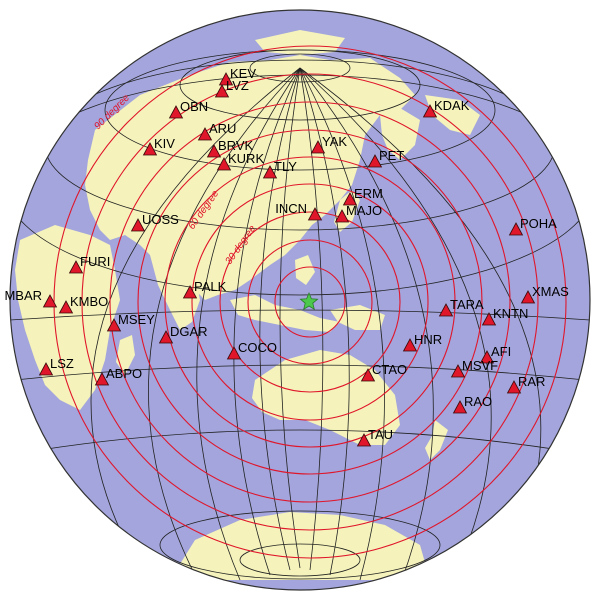 The image size is (595, 593). What do you see at coordinates (62, 363) in the screenshot?
I see `station-label: LSZ` at bounding box center [62, 363].